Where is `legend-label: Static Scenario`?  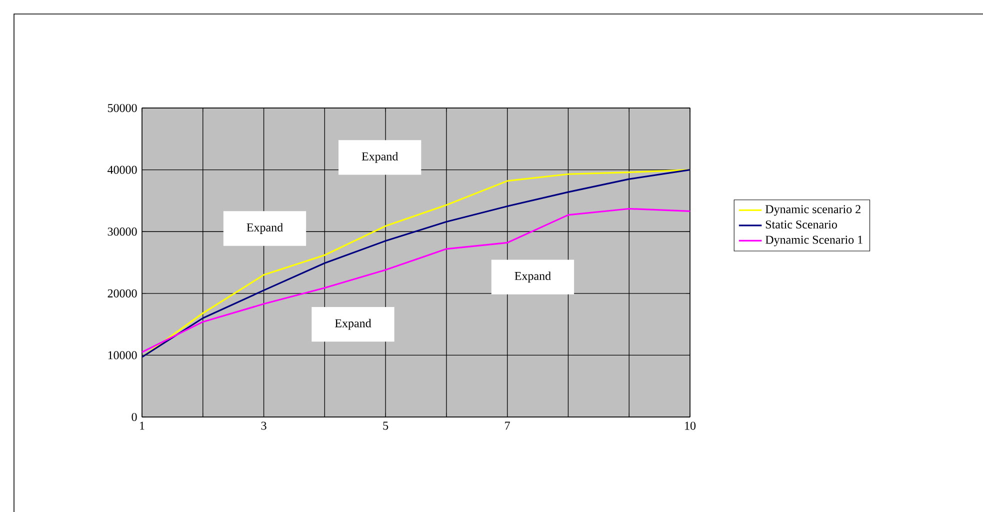
legend-label: Static Scenario is located at coordinates (801, 224).